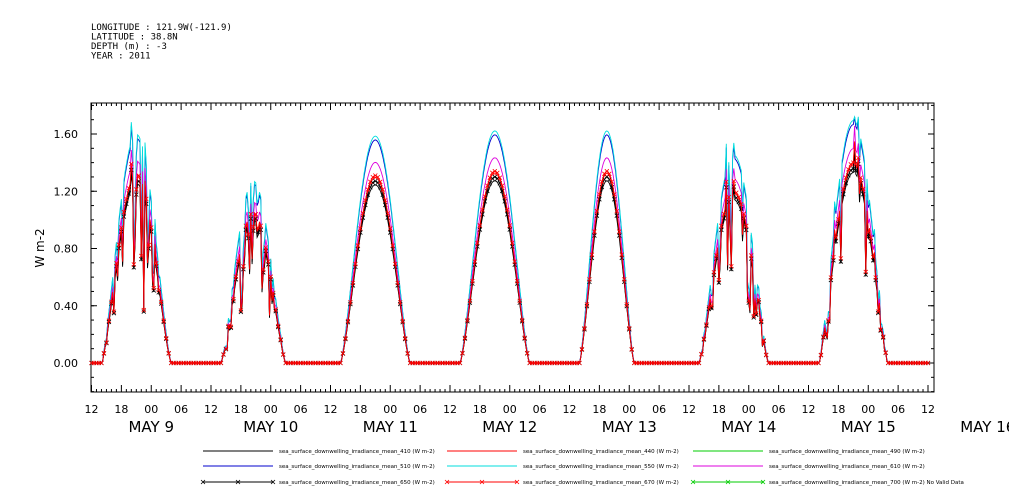 This screenshot has height=504, width=1009. Describe the element at coordinates (480, 409) in the screenshot. I see `x-tick-label: 18` at that location.